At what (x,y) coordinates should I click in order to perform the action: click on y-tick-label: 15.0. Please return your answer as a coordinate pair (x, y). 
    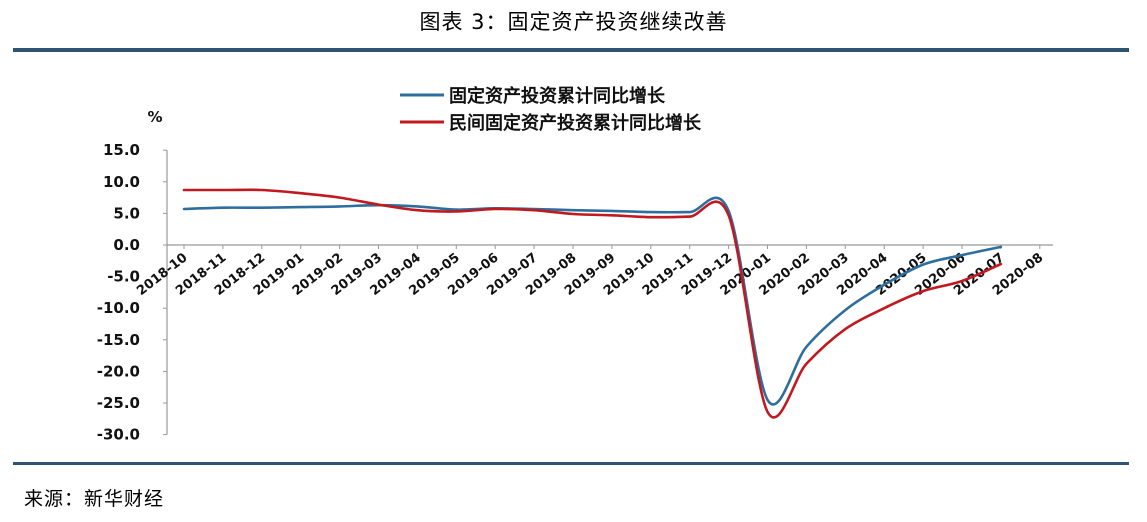
    Looking at the image, I should click on (121, 150).